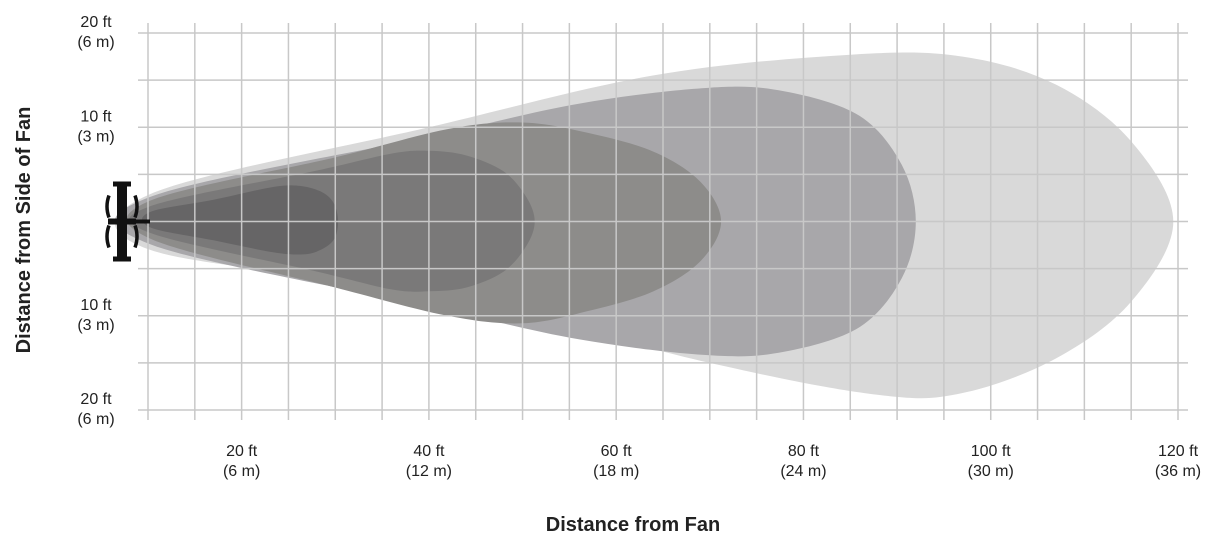 Image resolution: width=1214 pixels, height=540 pixels. What do you see at coordinates (1178, 451) in the screenshot?
I see `x-tick-label: 120 ft` at bounding box center [1178, 451].